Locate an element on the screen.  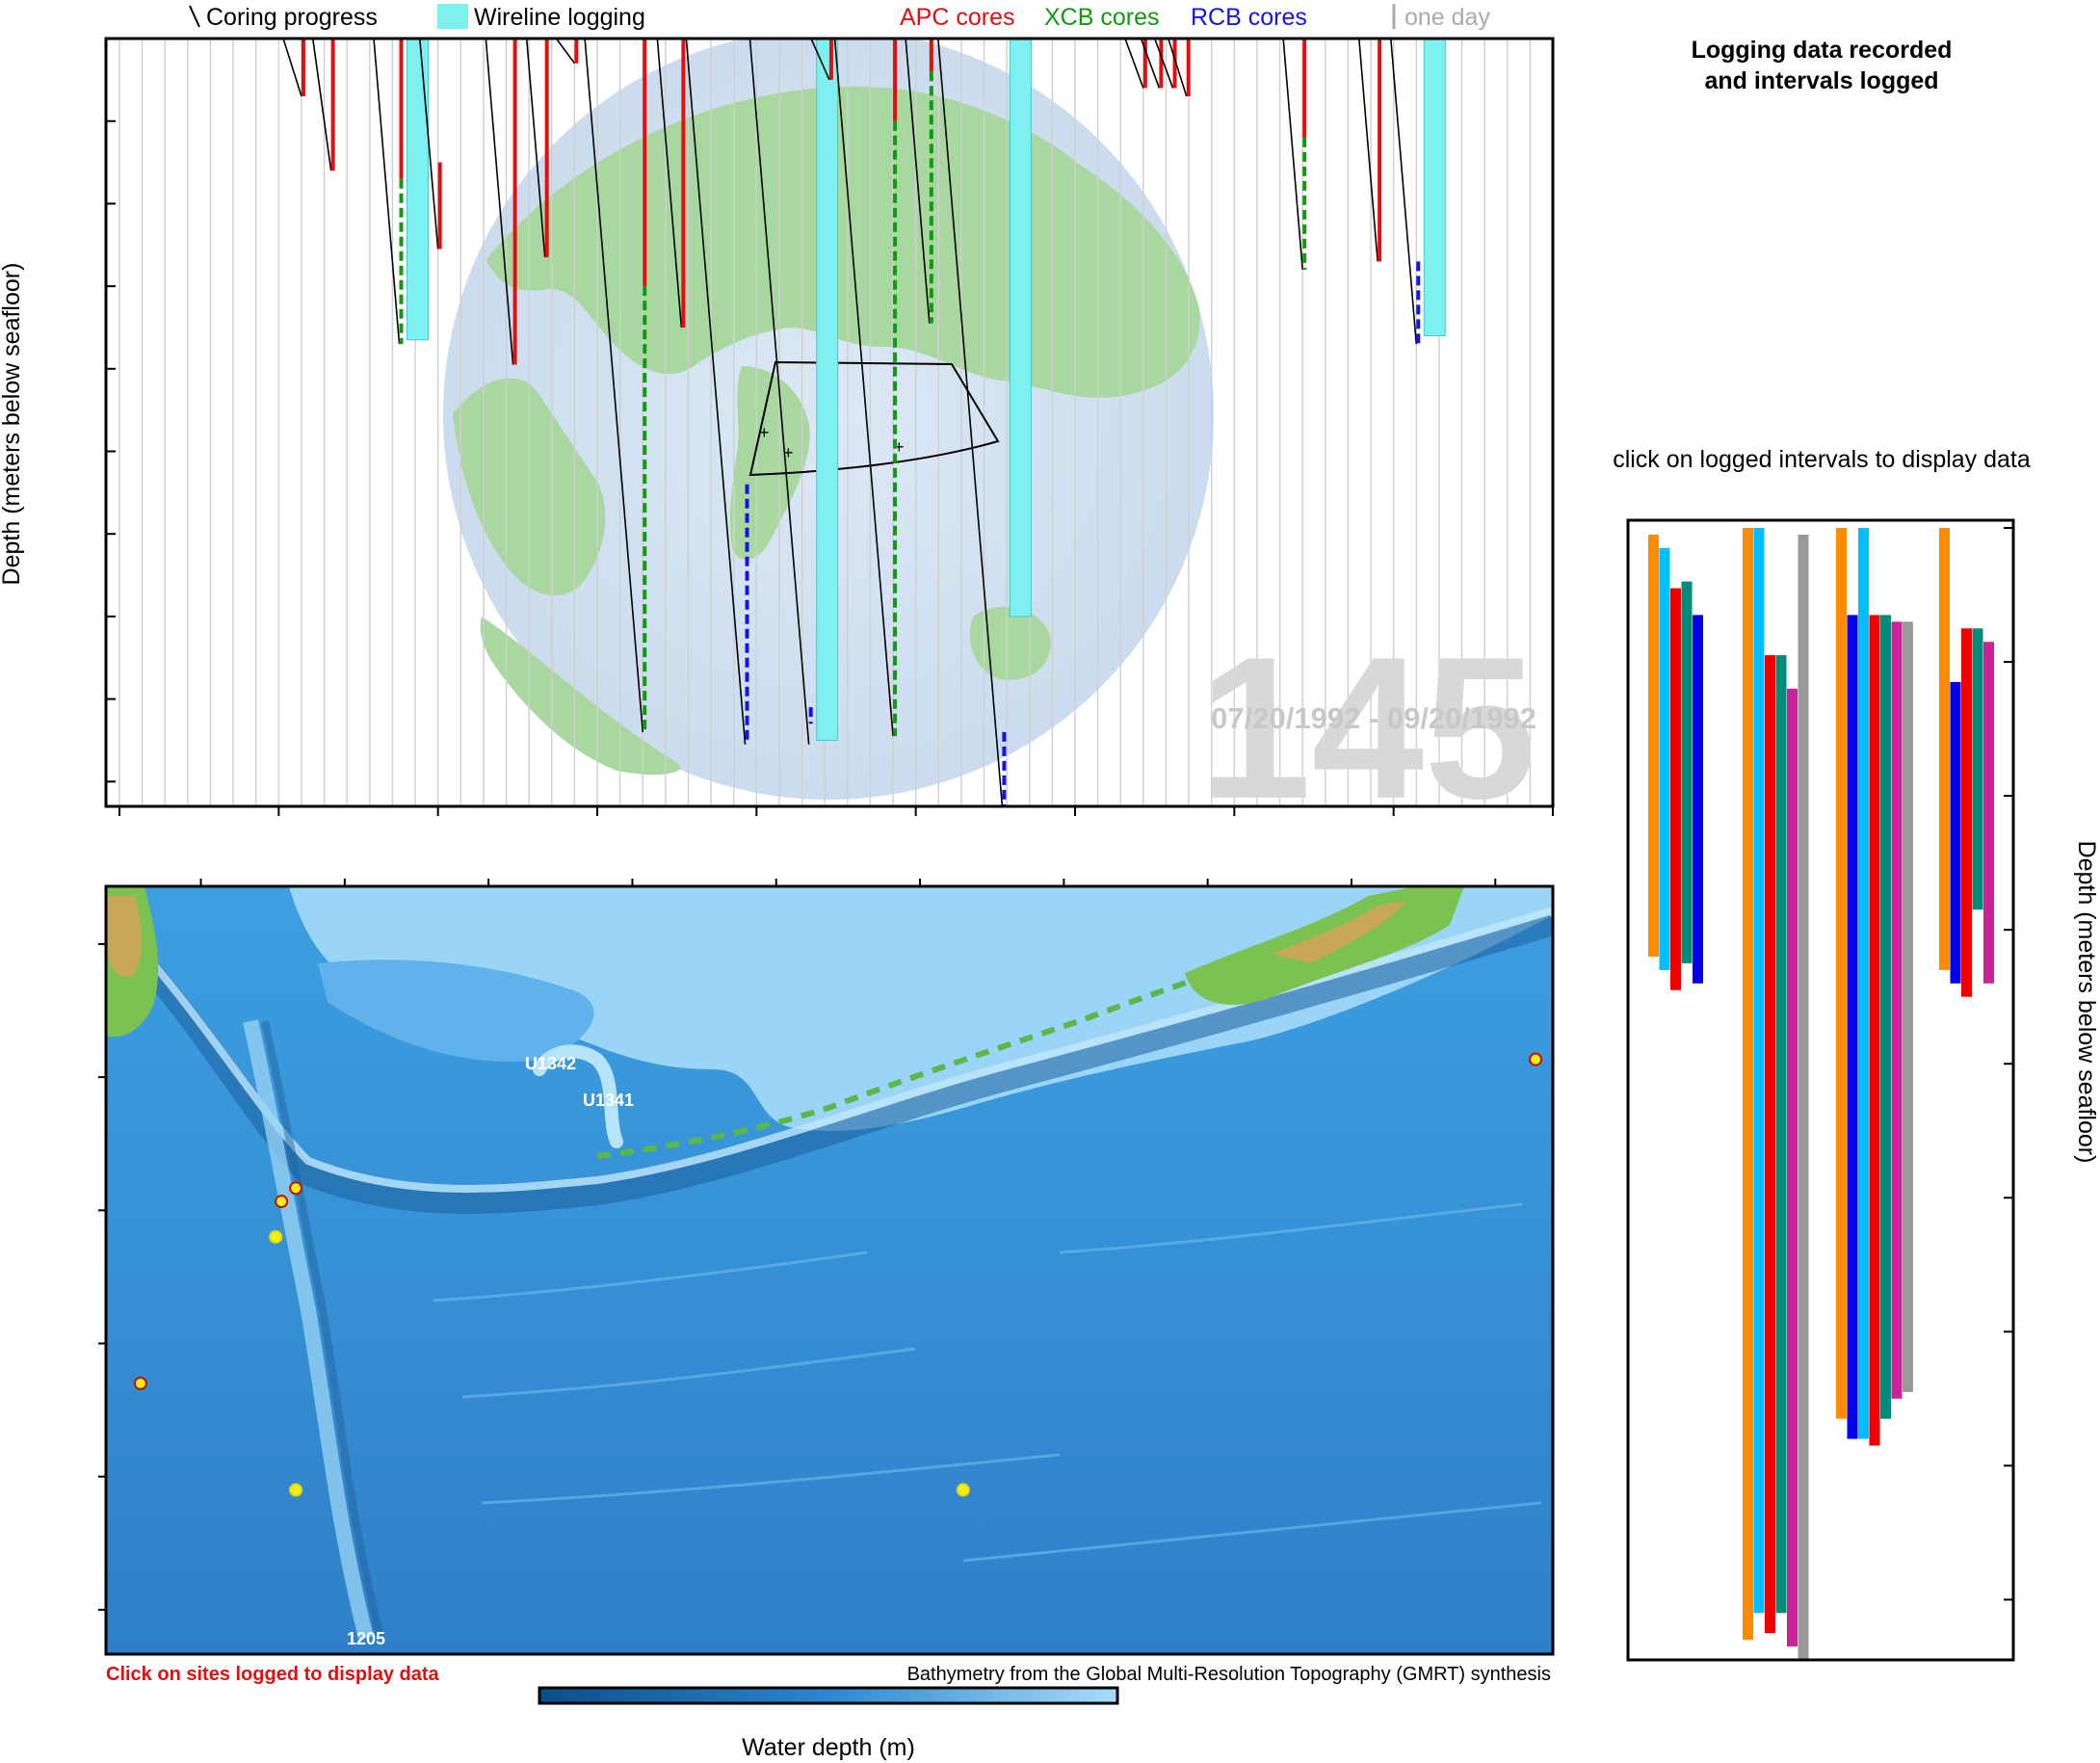
hole-885a is located at coordinates (1136, 64).